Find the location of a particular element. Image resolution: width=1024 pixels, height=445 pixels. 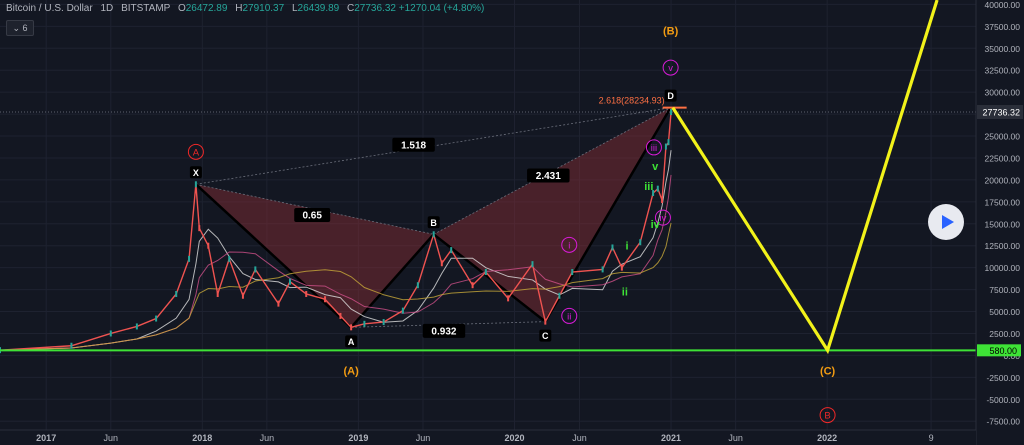

ratio-label: 2.431 is located at coordinates (548, 175).